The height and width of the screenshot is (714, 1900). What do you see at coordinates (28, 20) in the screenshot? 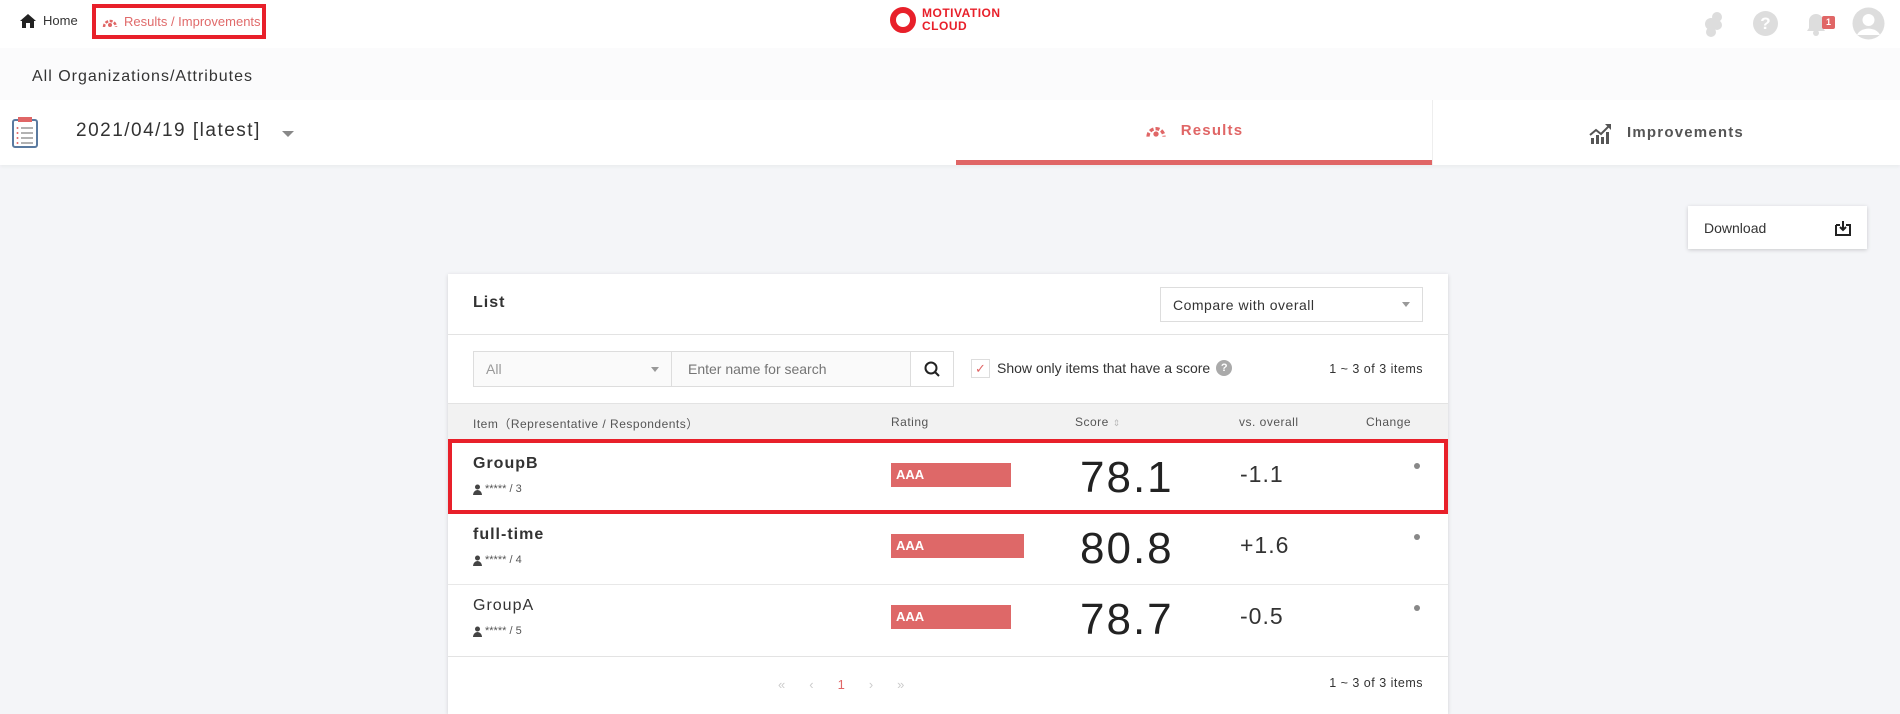
I see `home-icon` at bounding box center [28, 20].